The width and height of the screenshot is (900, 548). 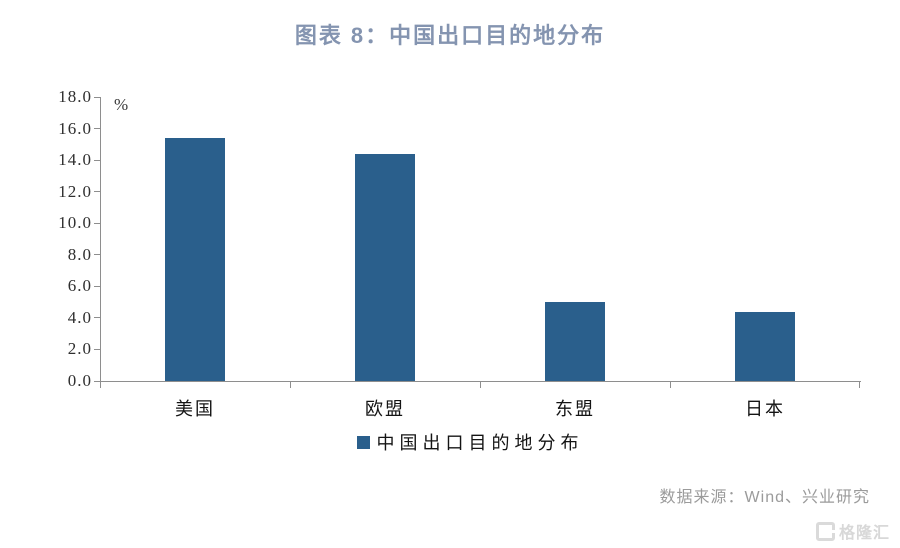 What do you see at coordinates (79, 286) in the screenshot?
I see `y-tick-label: 6.0` at bounding box center [79, 286].